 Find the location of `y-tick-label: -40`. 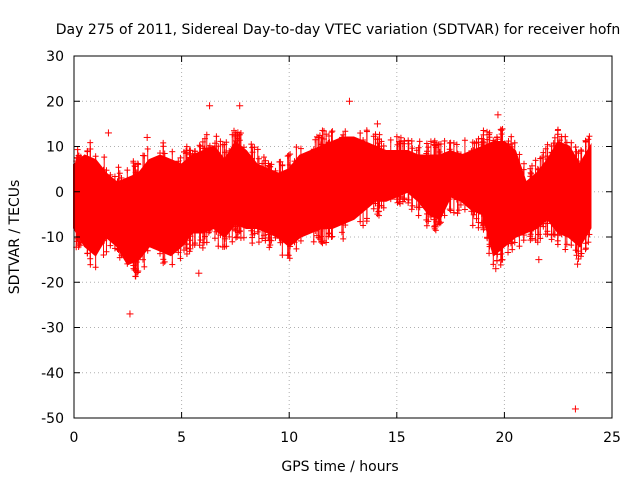

y-tick-label: -40 is located at coordinates (52, 374).